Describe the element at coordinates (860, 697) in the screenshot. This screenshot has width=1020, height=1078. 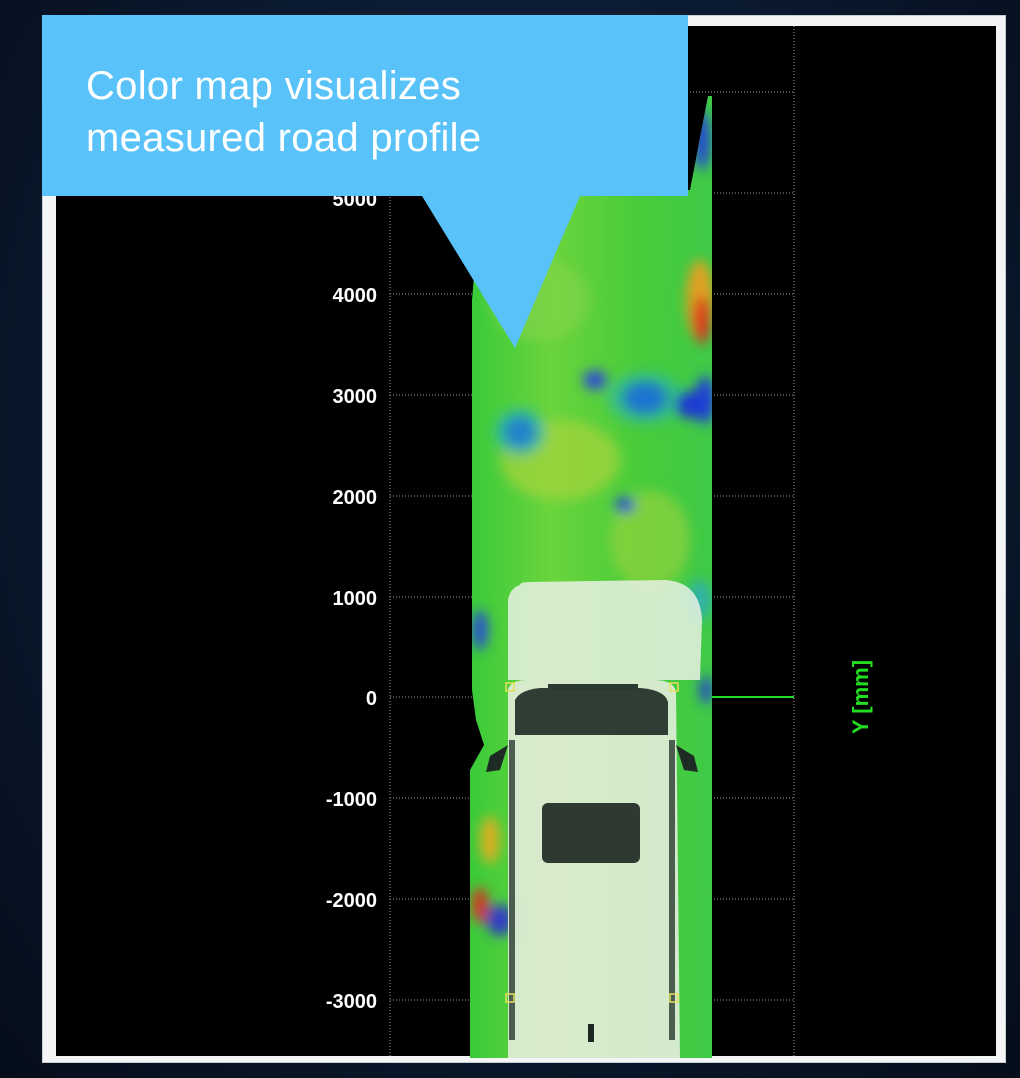
I see `y-axis-label: Y [mm]` at that location.